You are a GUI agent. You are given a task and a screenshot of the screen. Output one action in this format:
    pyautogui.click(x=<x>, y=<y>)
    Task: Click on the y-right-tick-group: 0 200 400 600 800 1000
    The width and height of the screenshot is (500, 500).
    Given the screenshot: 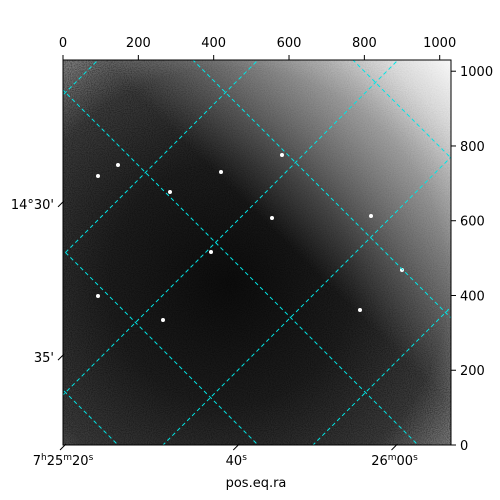 What is the action you would take?
    pyautogui.click(x=472, y=259)
    